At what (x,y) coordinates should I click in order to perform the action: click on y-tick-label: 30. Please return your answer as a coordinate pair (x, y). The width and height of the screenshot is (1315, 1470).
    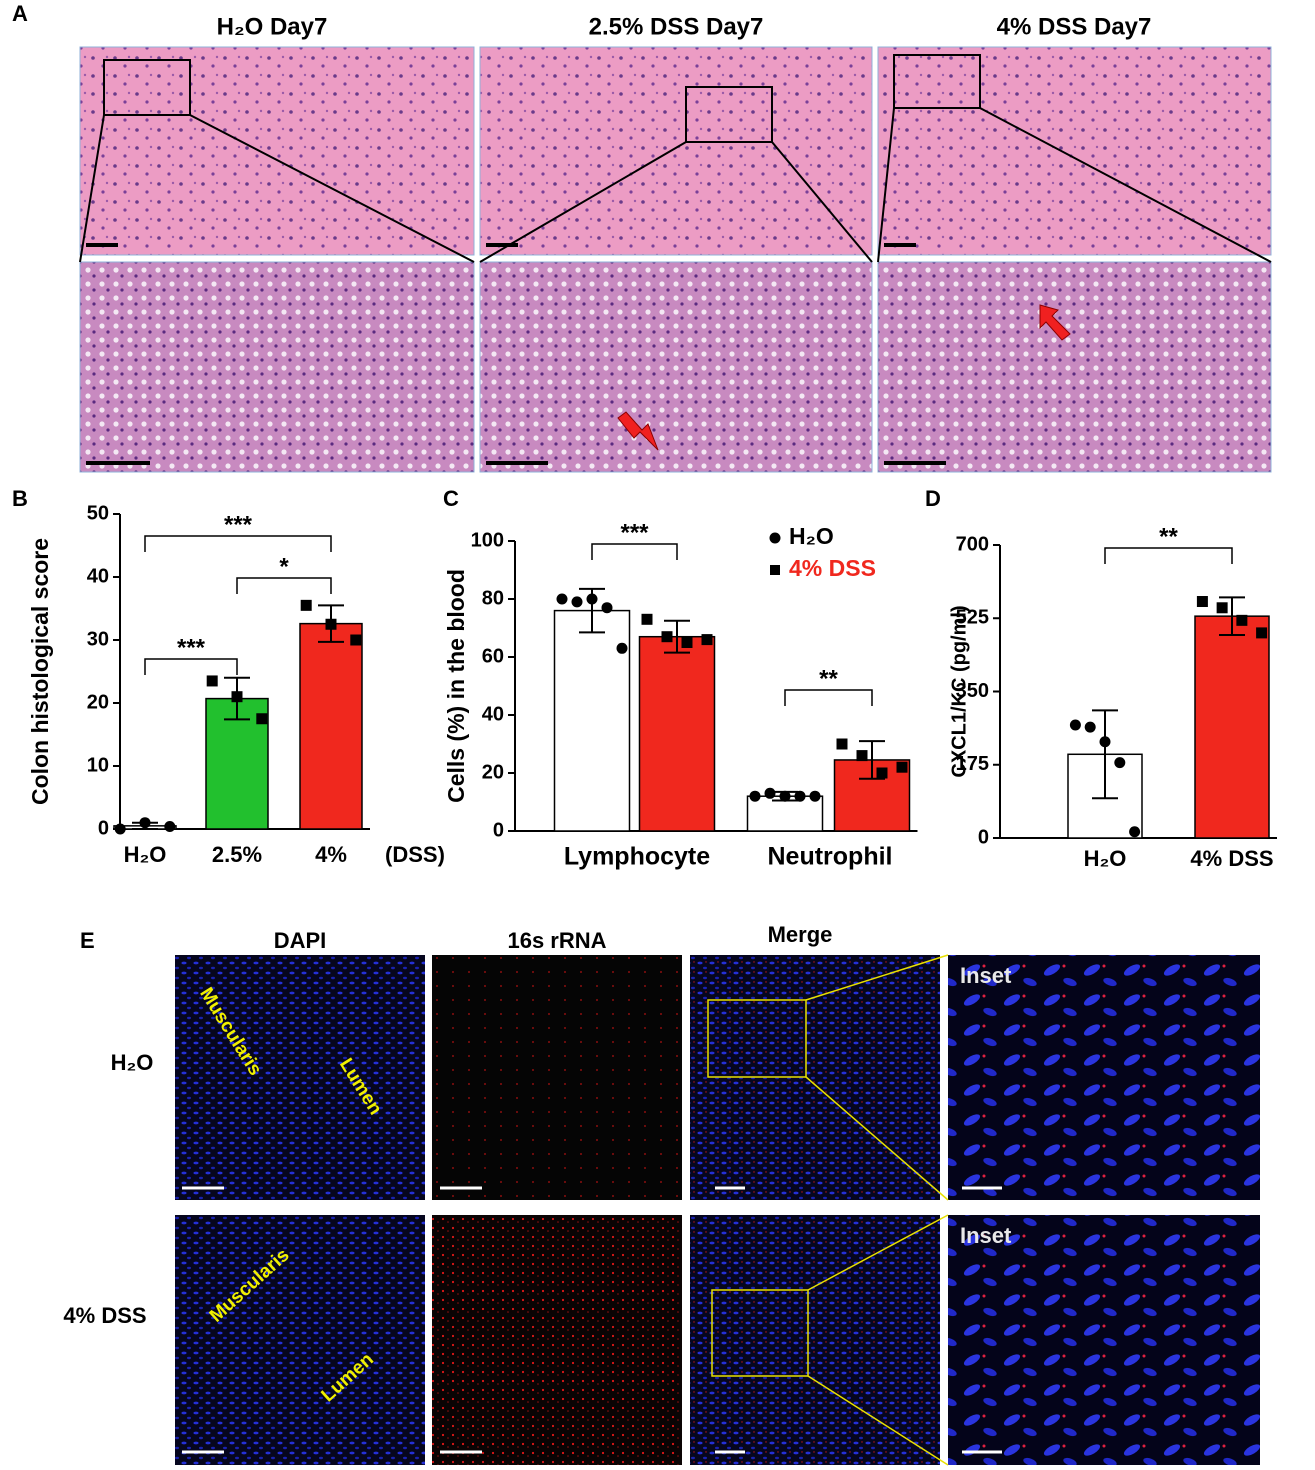
    Looking at the image, I should click on (98, 639).